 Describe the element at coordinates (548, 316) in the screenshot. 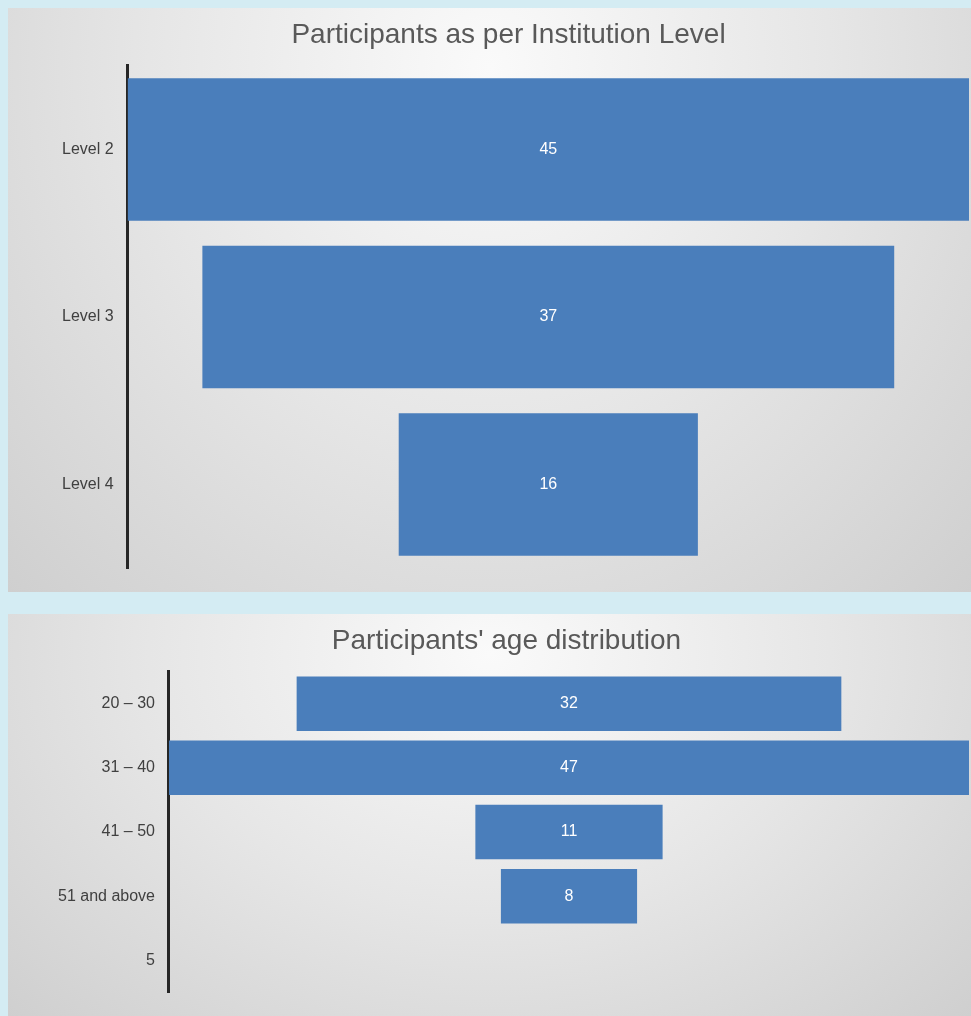

I see `data-label: 37` at that location.